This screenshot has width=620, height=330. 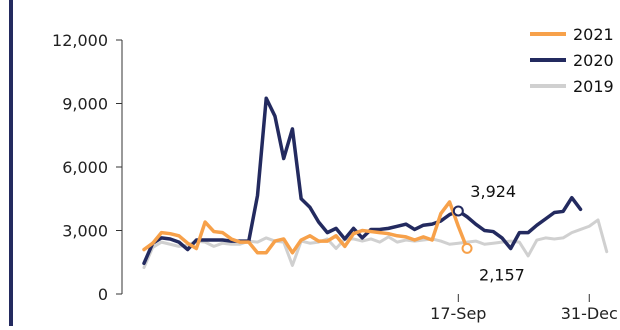 What do you see at coordinates (305, 227) in the screenshot?
I see `series-line-2021` at bounding box center [305, 227].